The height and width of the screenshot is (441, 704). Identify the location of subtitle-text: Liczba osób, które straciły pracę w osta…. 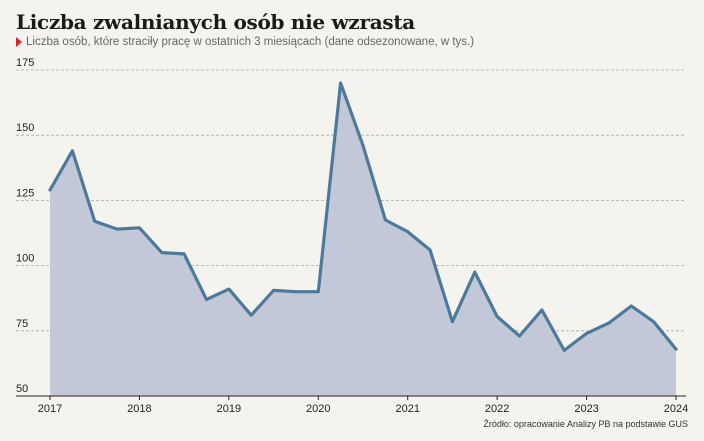
(250, 42).